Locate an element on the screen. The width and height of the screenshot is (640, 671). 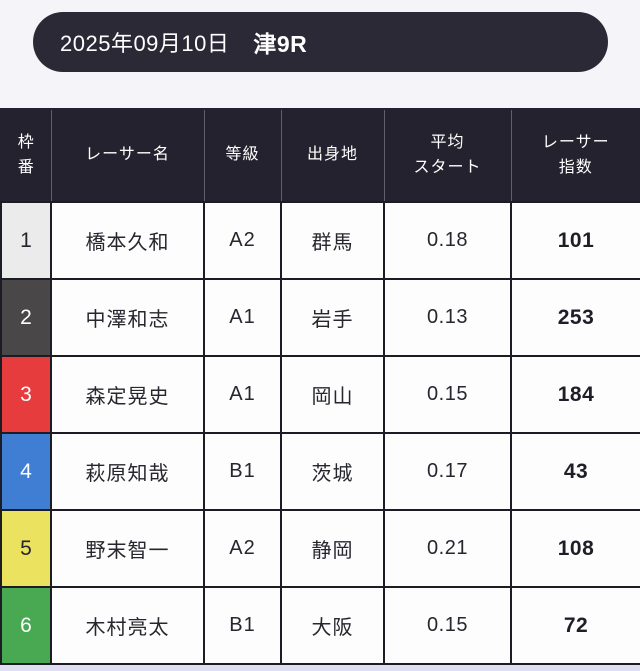
frame-number-cell: 1 is located at coordinates (26, 240).